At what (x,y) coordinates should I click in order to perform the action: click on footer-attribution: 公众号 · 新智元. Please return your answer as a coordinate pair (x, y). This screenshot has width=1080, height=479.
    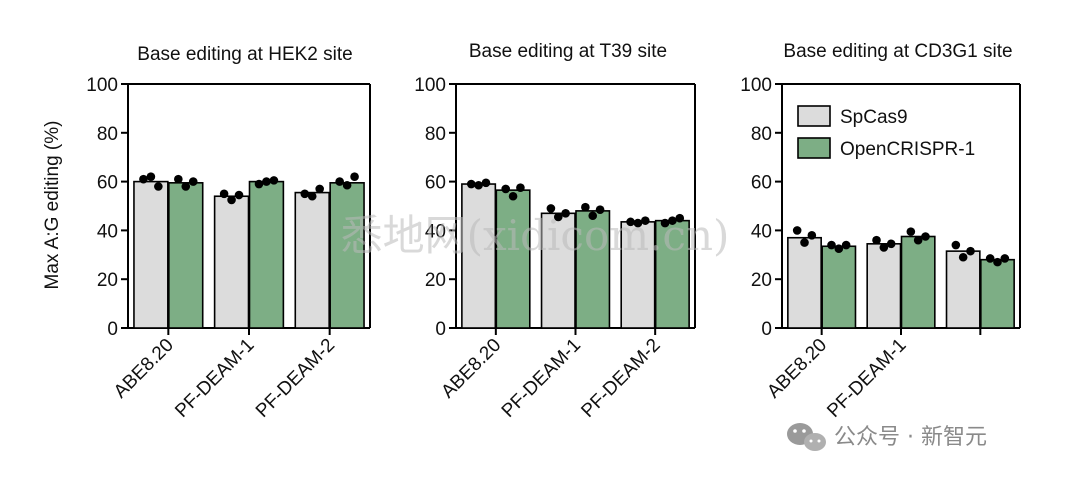
    Looking at the image, I should click on (887, 437).